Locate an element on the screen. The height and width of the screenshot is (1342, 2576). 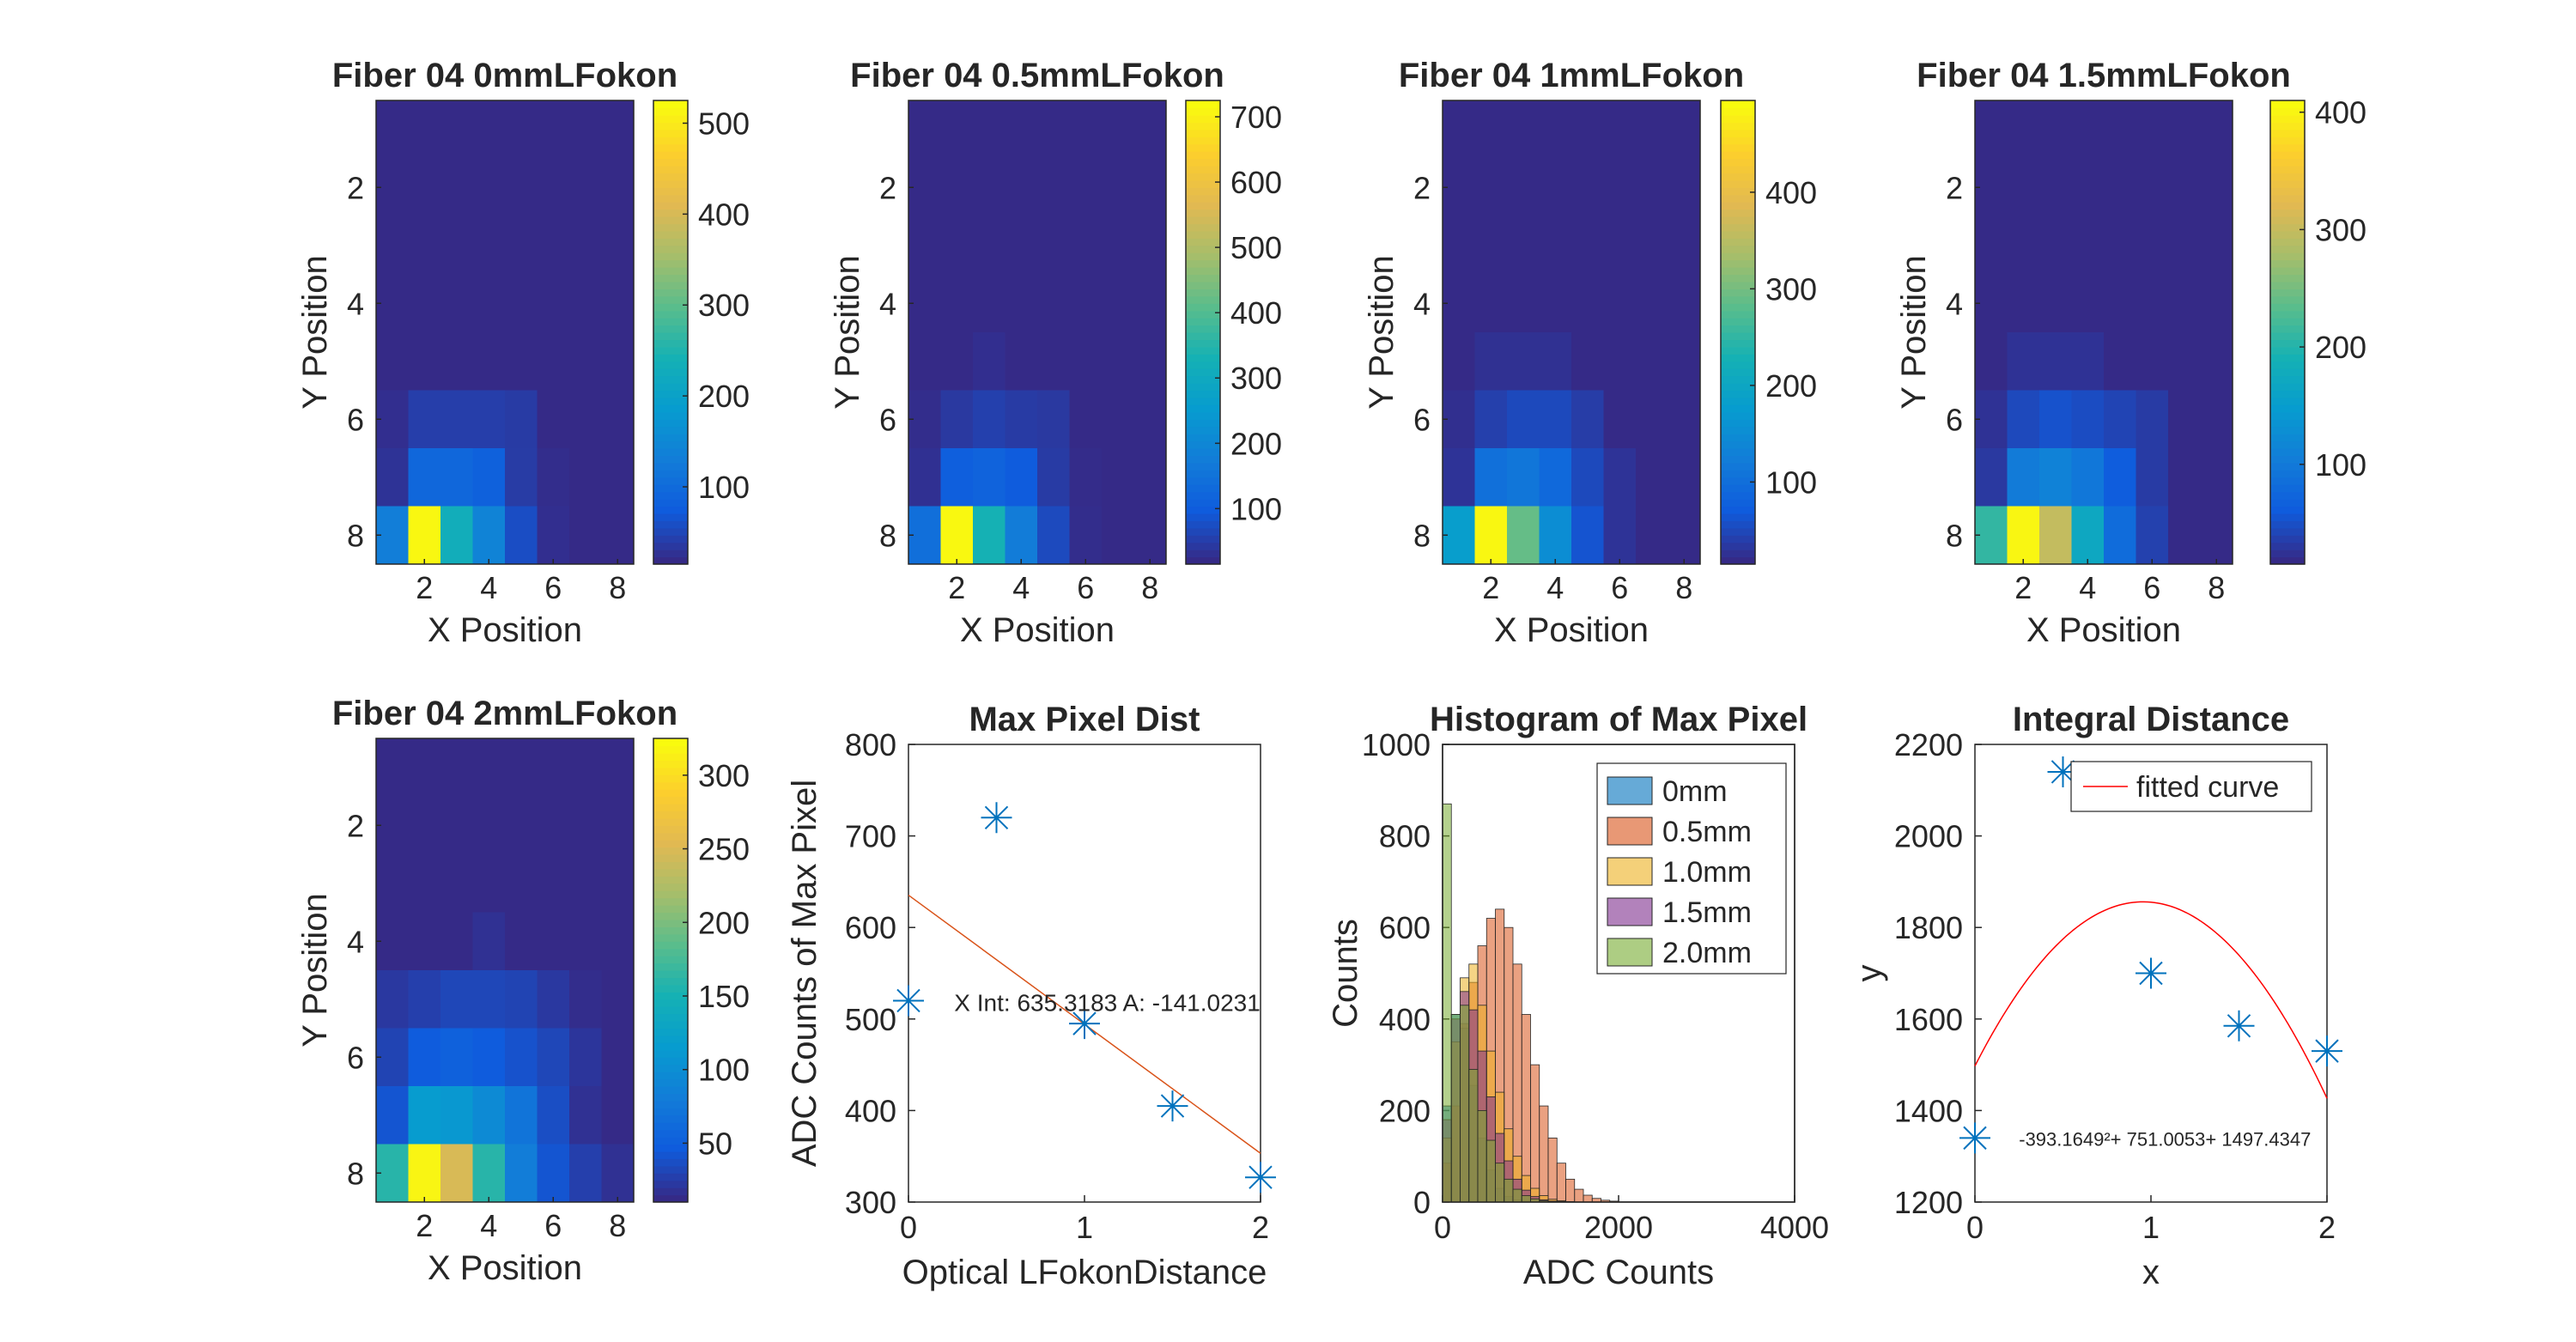
legend-label: 1.5mm is located at coordinates (1707, 912).